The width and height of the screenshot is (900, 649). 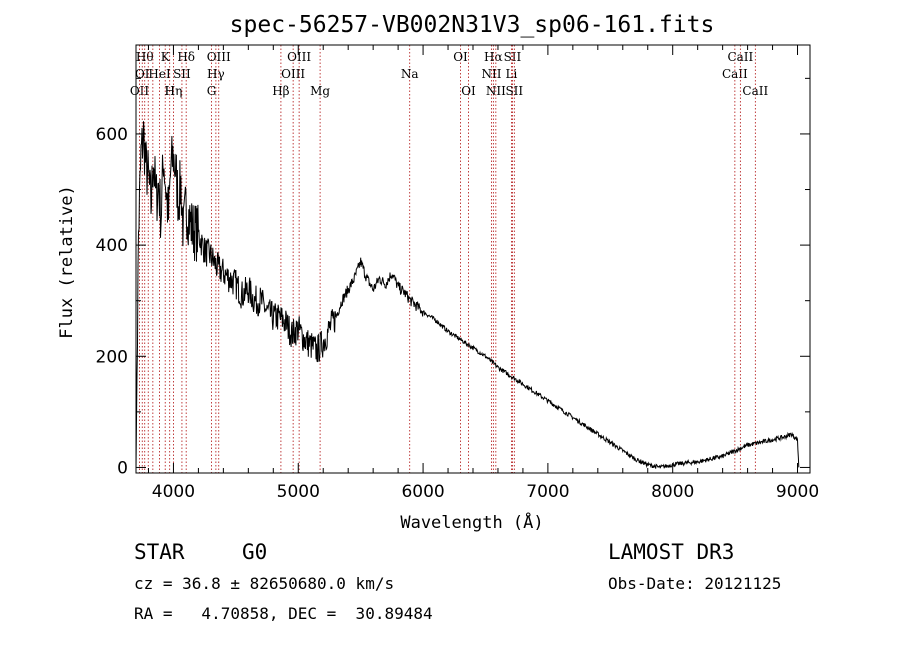 What do you see at coordinates (140, 91) in the screenshot?
I see `line-label-0: OII` at bounding box center [140, 91].